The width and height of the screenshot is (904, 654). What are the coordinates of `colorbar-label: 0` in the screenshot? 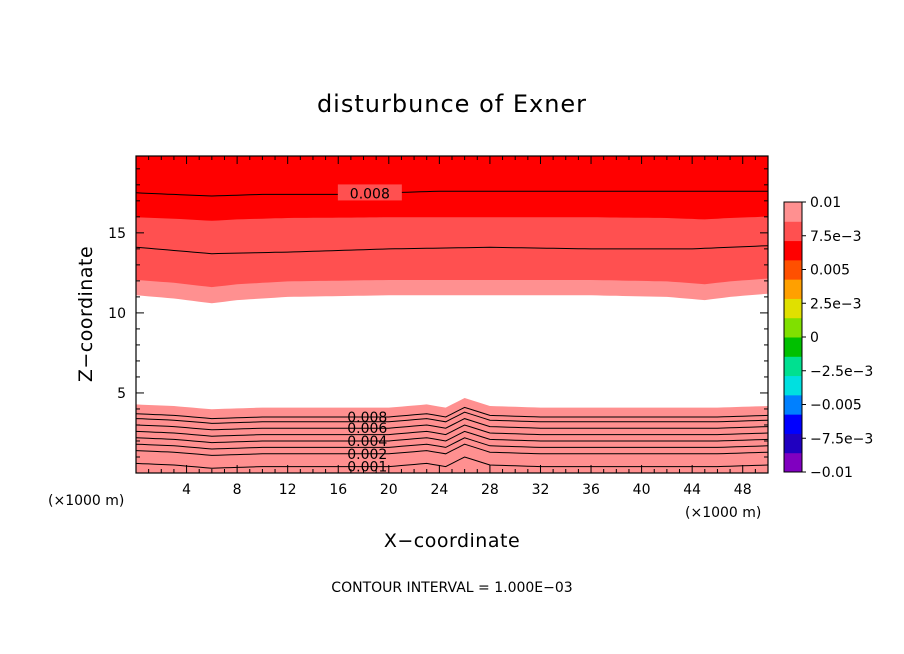 It's located at (814, 338).